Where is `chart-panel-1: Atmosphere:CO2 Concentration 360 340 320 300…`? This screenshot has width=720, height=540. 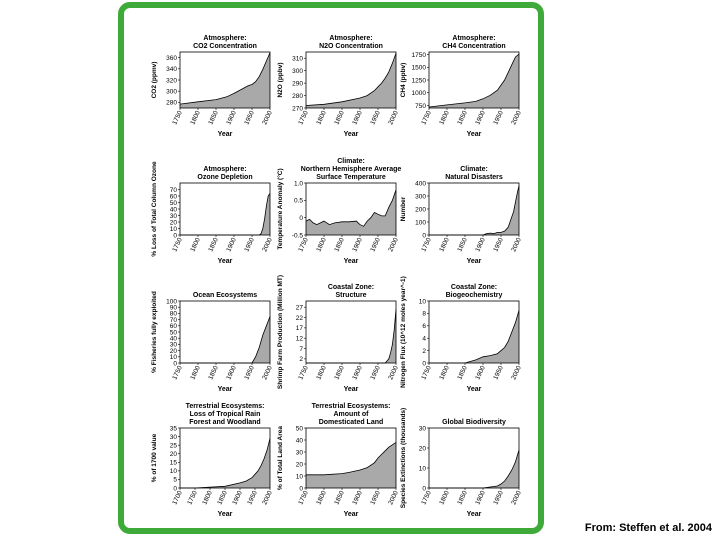
chart-panel-1: Atmosphere:CO2 Concentration 360 340 320 300… is located at coordinates (212, 86).